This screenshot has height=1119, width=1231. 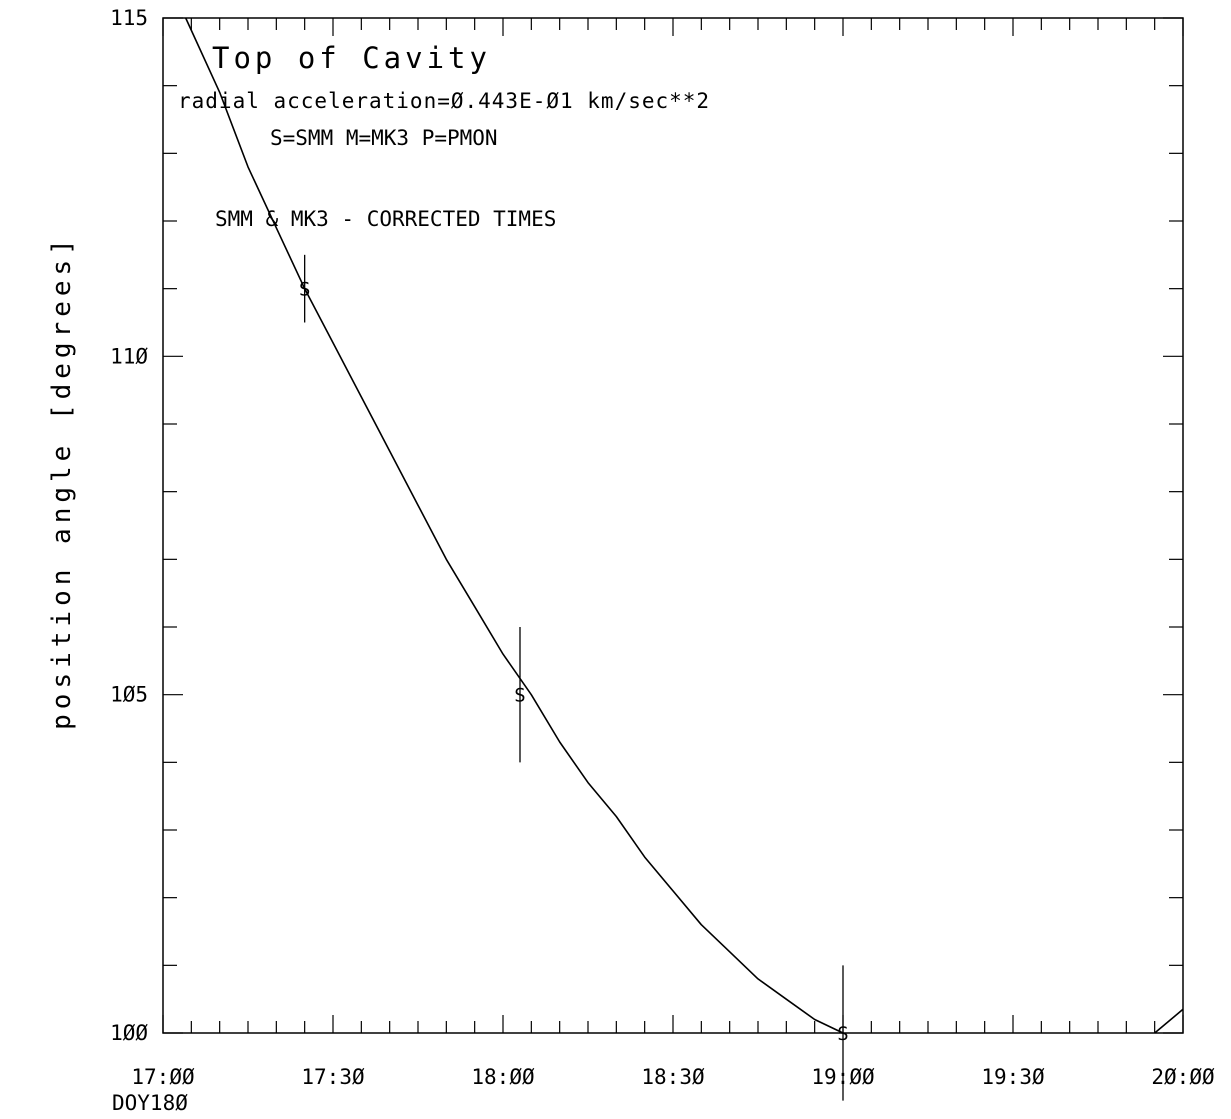 What do you see at coordinates (351, 58) in the screenshot?
I see `chart-title: Top of Cavity` at bounding box center [351, 58].